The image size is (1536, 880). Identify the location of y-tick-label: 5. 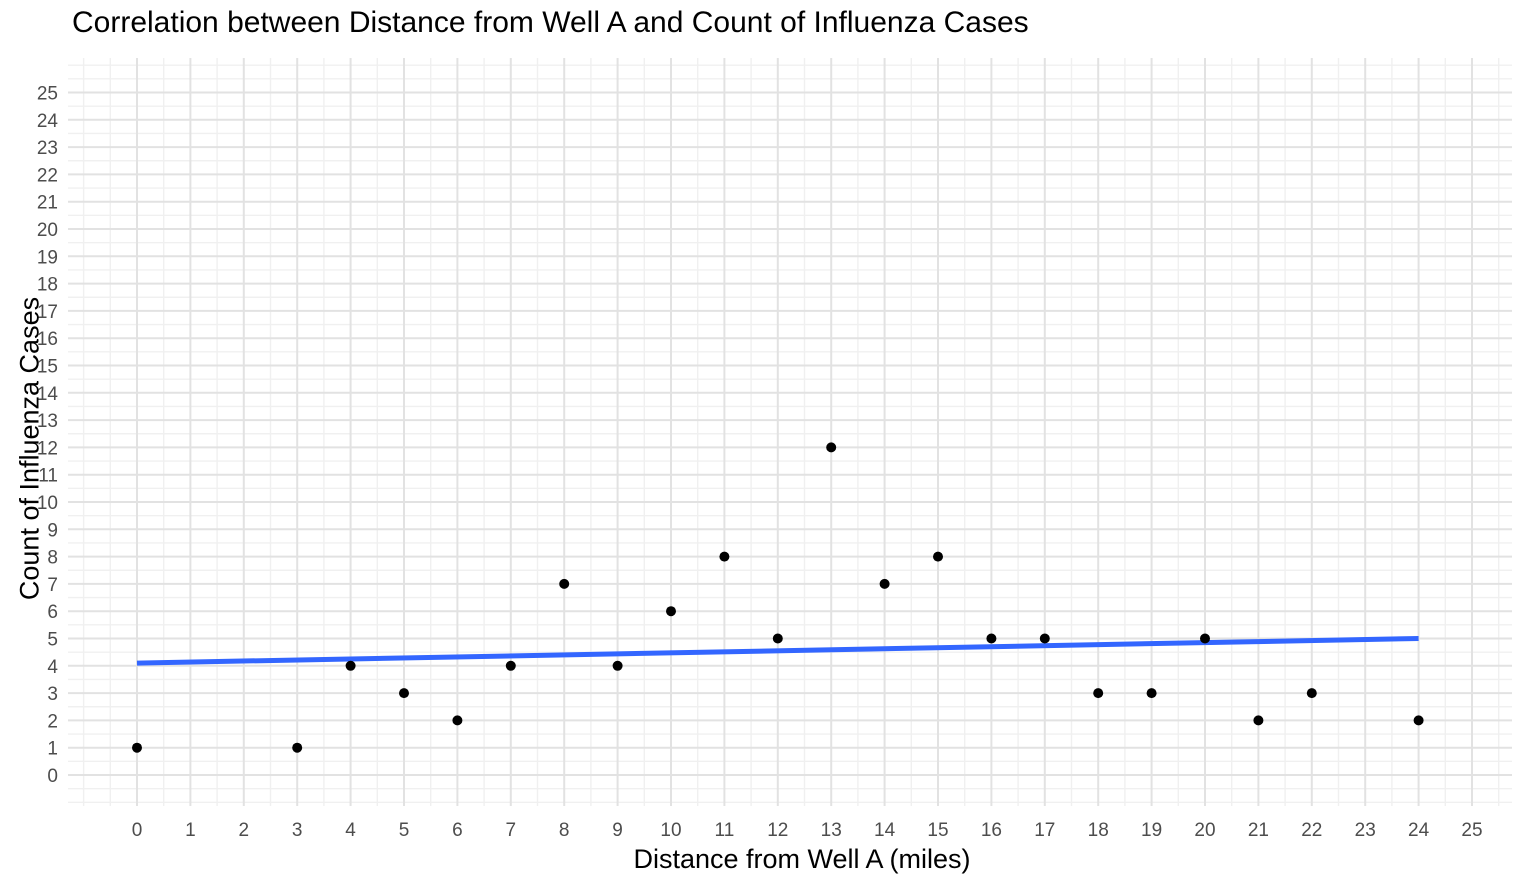
(52, 640).